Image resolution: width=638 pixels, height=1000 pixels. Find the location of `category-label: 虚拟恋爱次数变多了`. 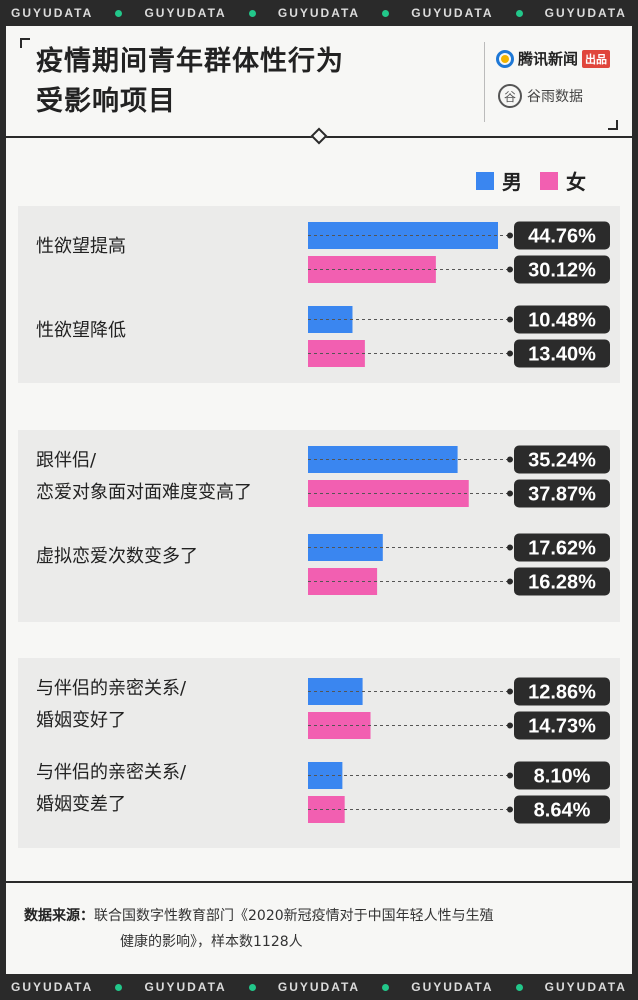

category-label: 虚拟恋爱次数变多了 is located at coordinates (117, 556).